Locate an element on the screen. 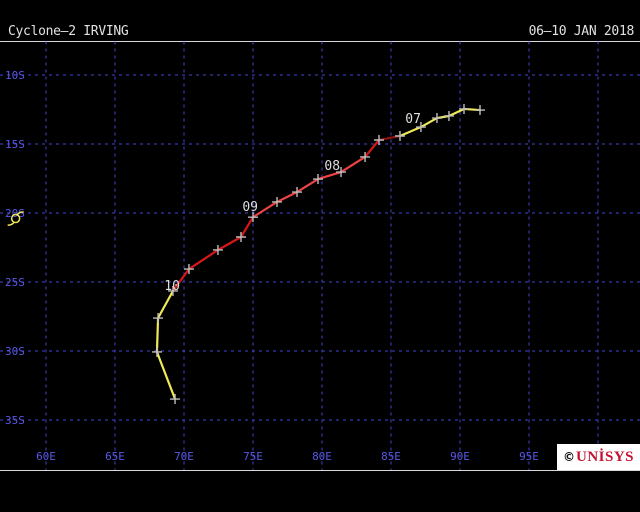 The width and height of the screenshot is (640, 512). unisys-wordmark: UNİSYS is located at coordinates (605, 456).